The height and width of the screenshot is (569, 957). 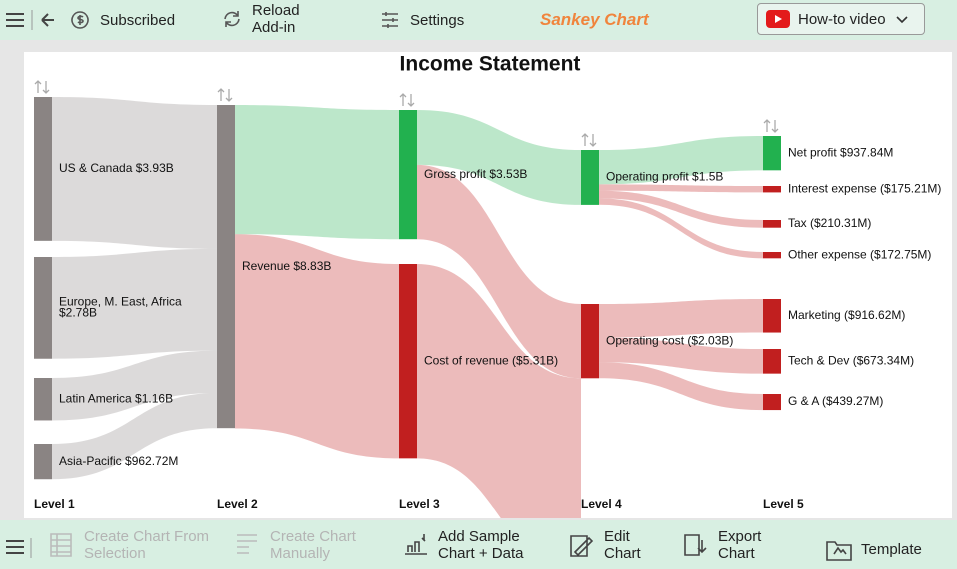 I want to click on how-to-video-button: How-to video, so click(x=841, y=19).